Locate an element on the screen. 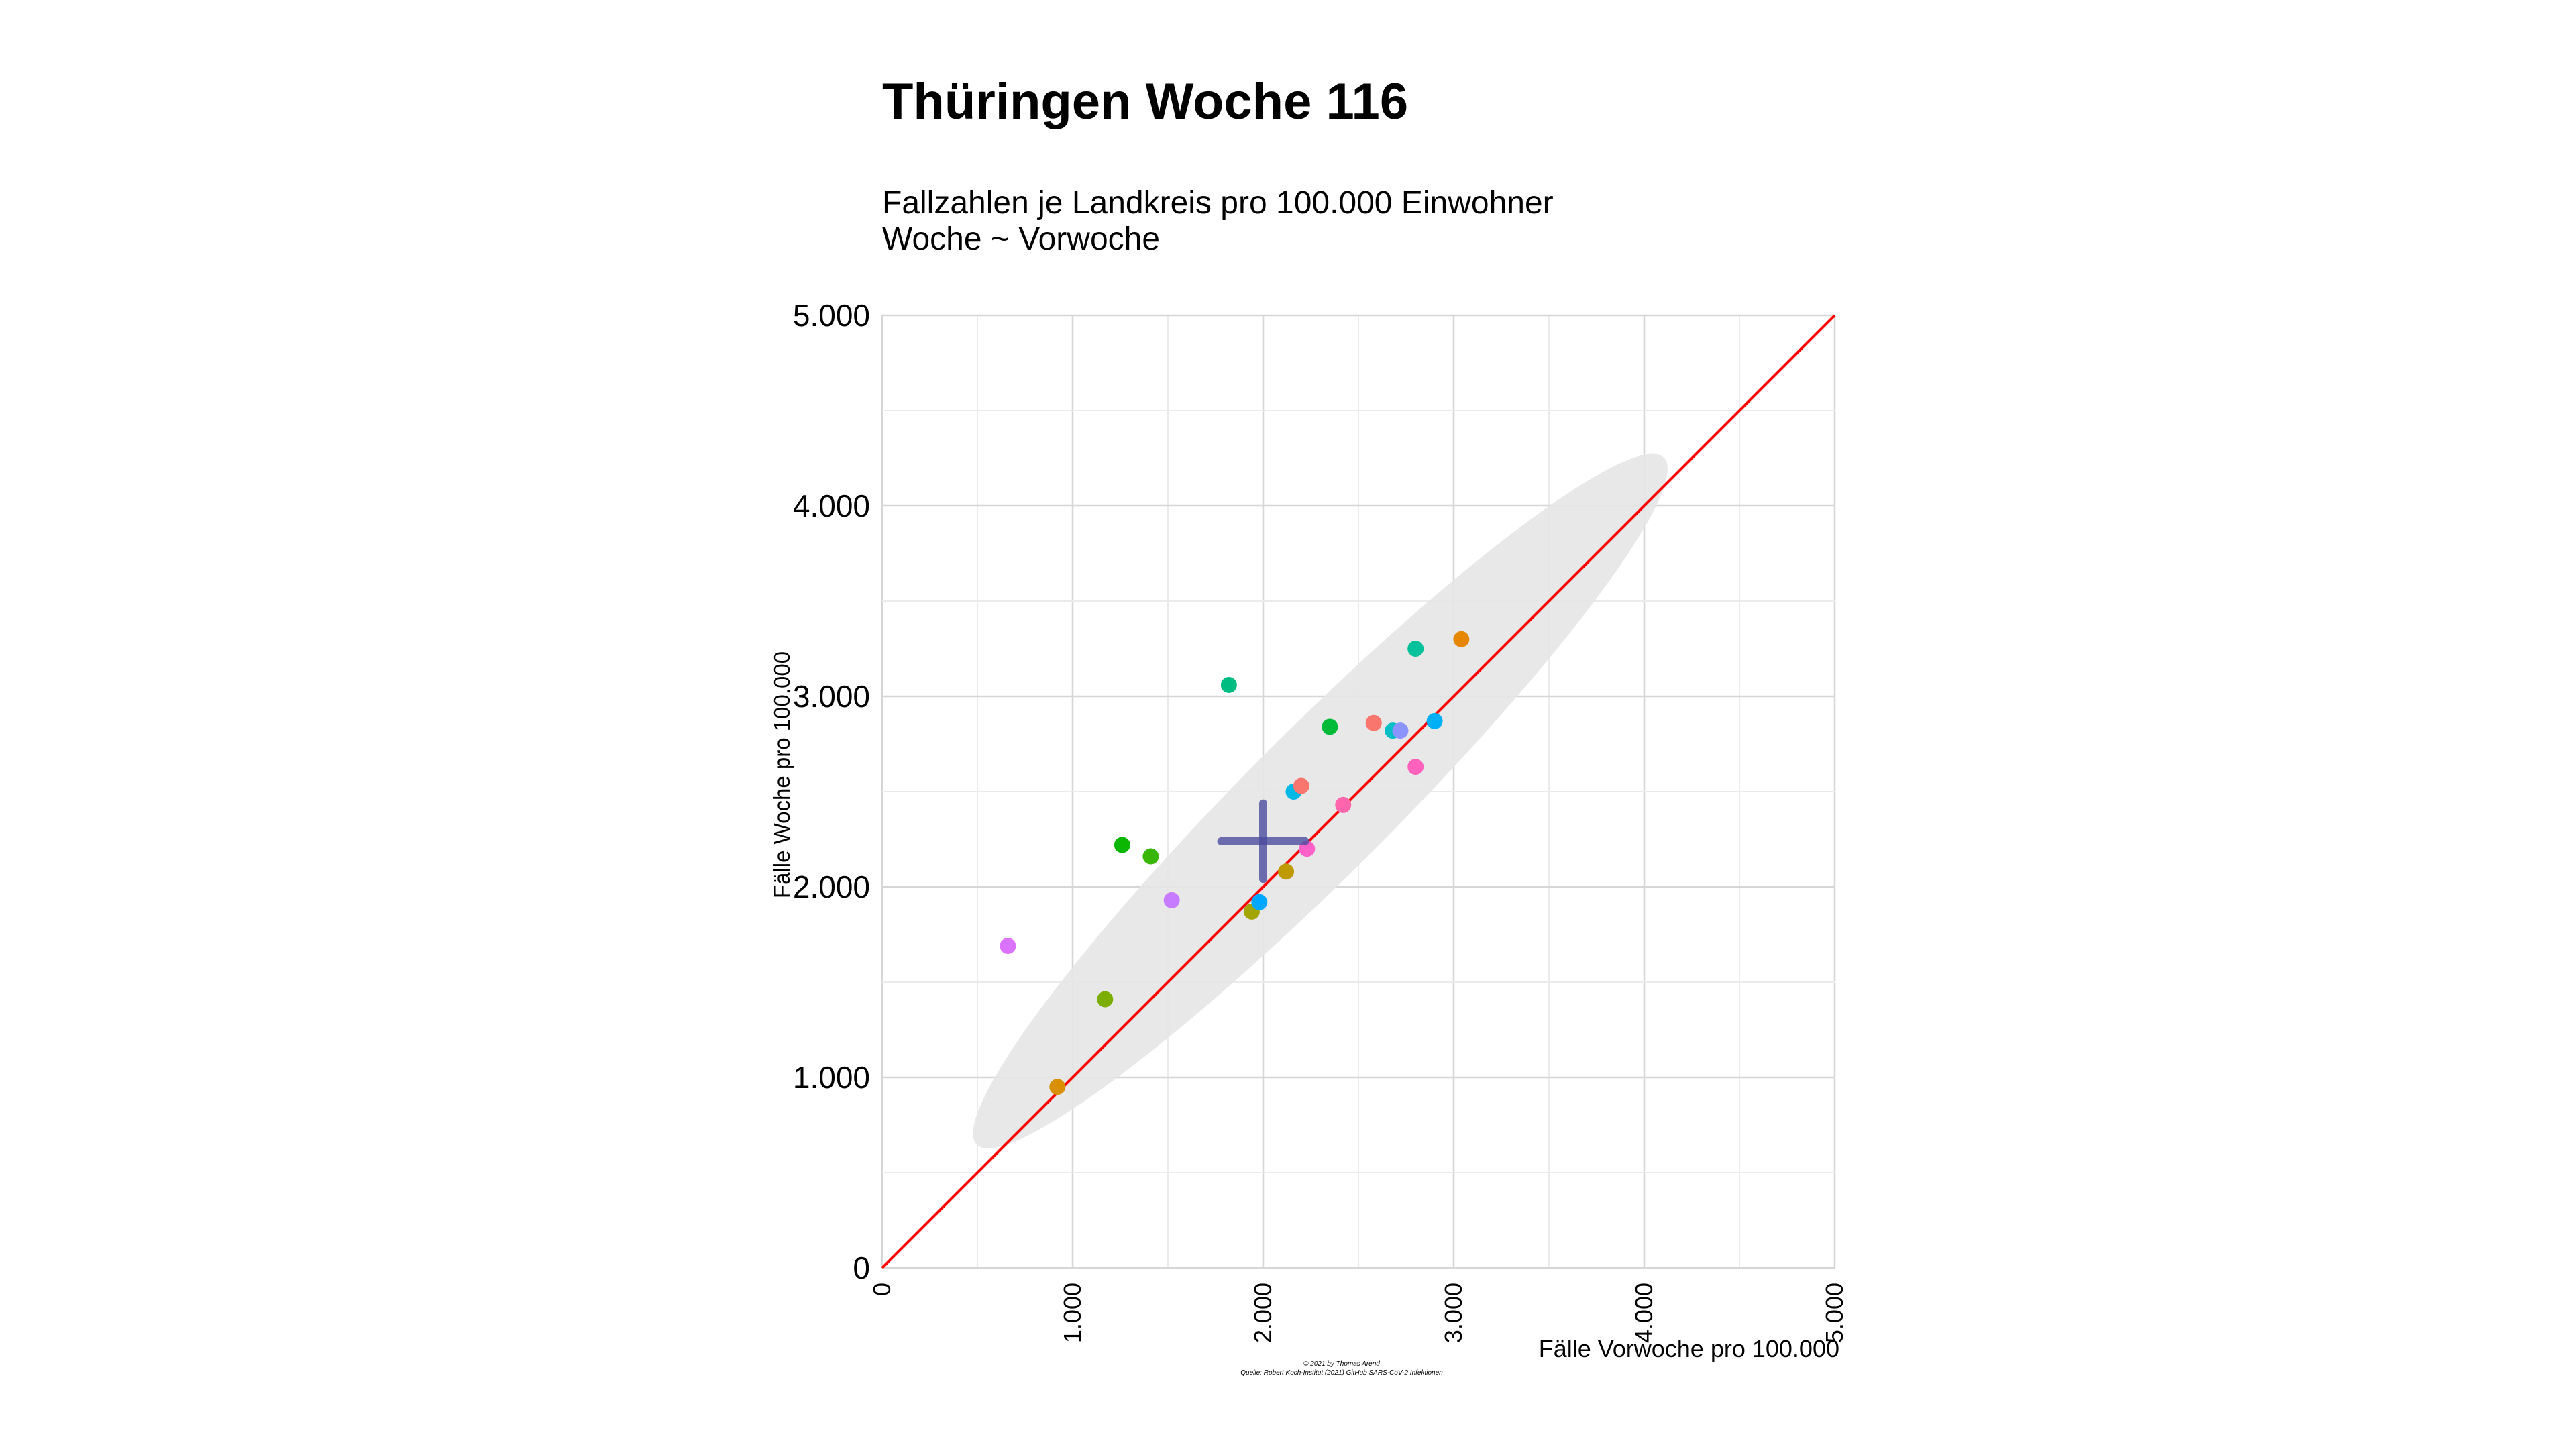 The height and width of the screenshot is (1449, 2576). x-tick-label: 4.000 is located at coordinates (1644, 1313).